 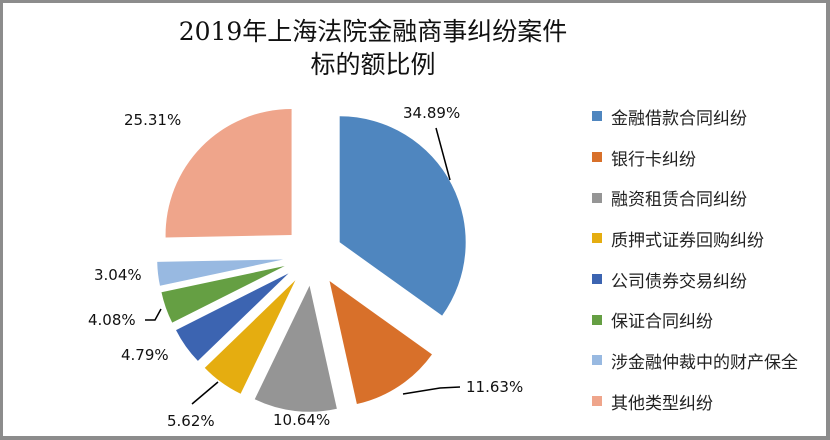 I want to click on legend-label: 金融借款合同纠纷, so click(x=679, y=118).